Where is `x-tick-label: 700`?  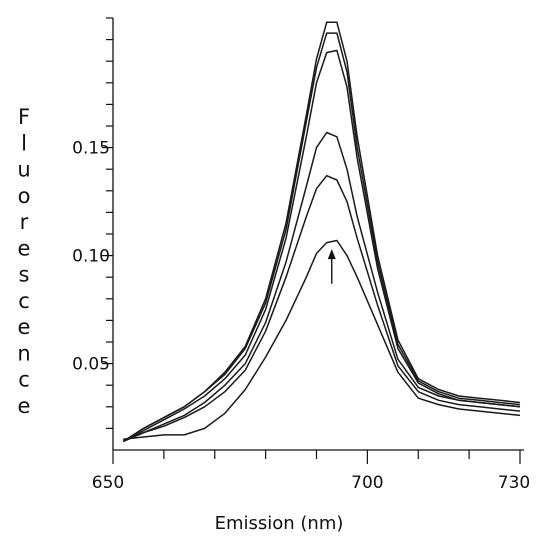 x-tick-label: 700 is located at coordinates (367, 483).